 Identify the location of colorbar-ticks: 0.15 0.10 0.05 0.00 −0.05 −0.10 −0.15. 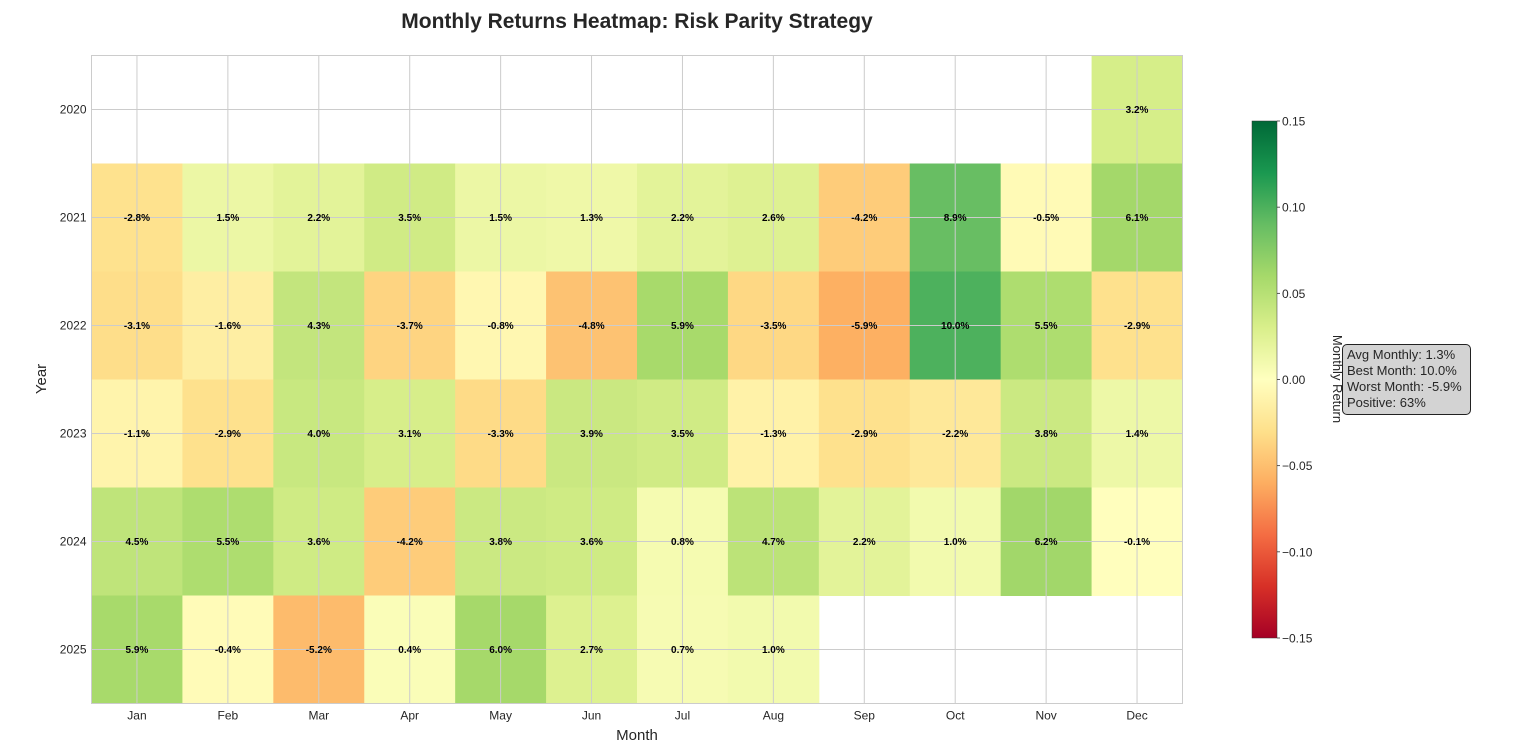
(1295, 380).